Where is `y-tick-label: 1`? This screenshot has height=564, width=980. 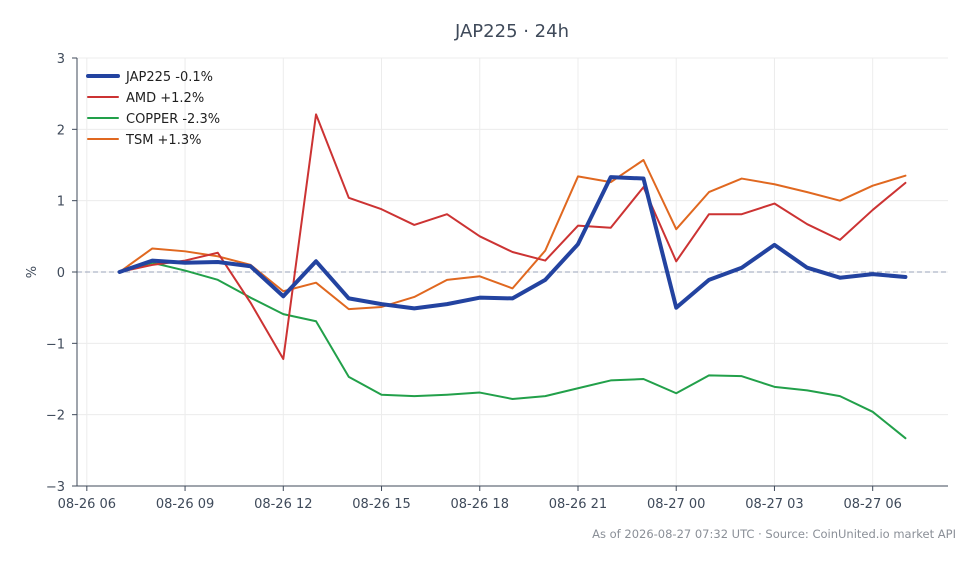
y-tick-label: 1 is located at coordinates (61, 202).